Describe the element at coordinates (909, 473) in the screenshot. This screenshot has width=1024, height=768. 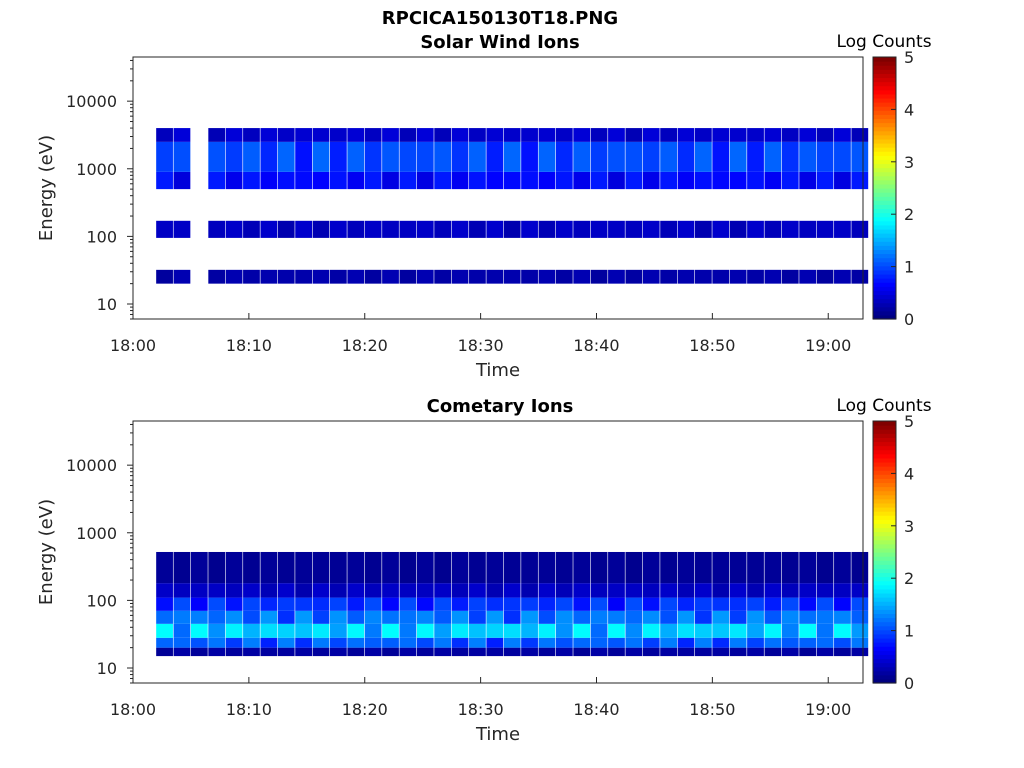
I see `colorbar-tick-label: 4` at that location.